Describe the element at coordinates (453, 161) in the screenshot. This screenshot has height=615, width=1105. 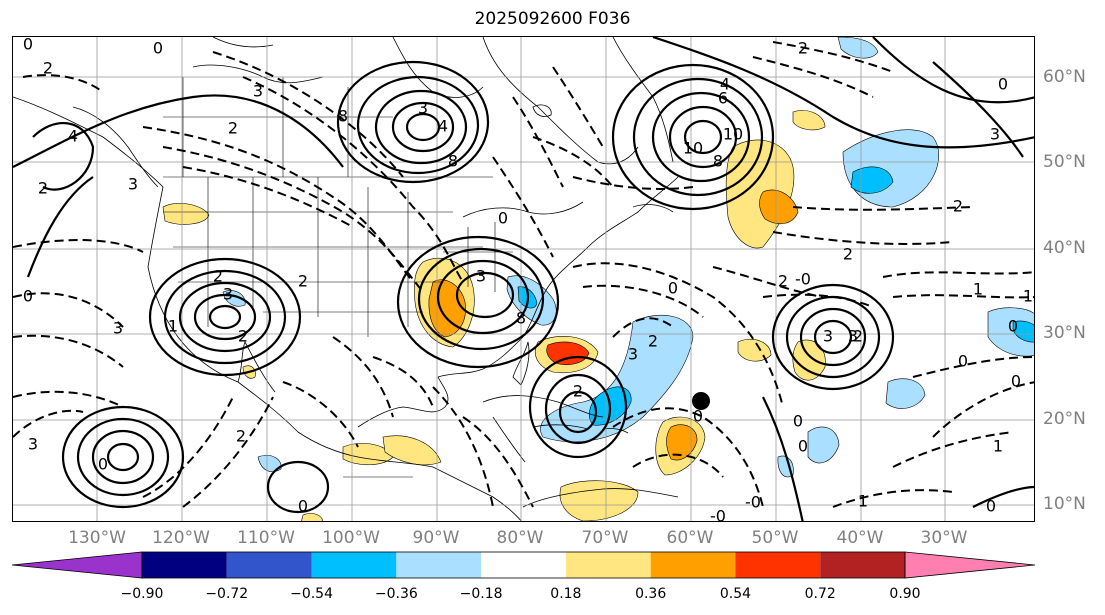
I see `contour-label: 8` at that location.